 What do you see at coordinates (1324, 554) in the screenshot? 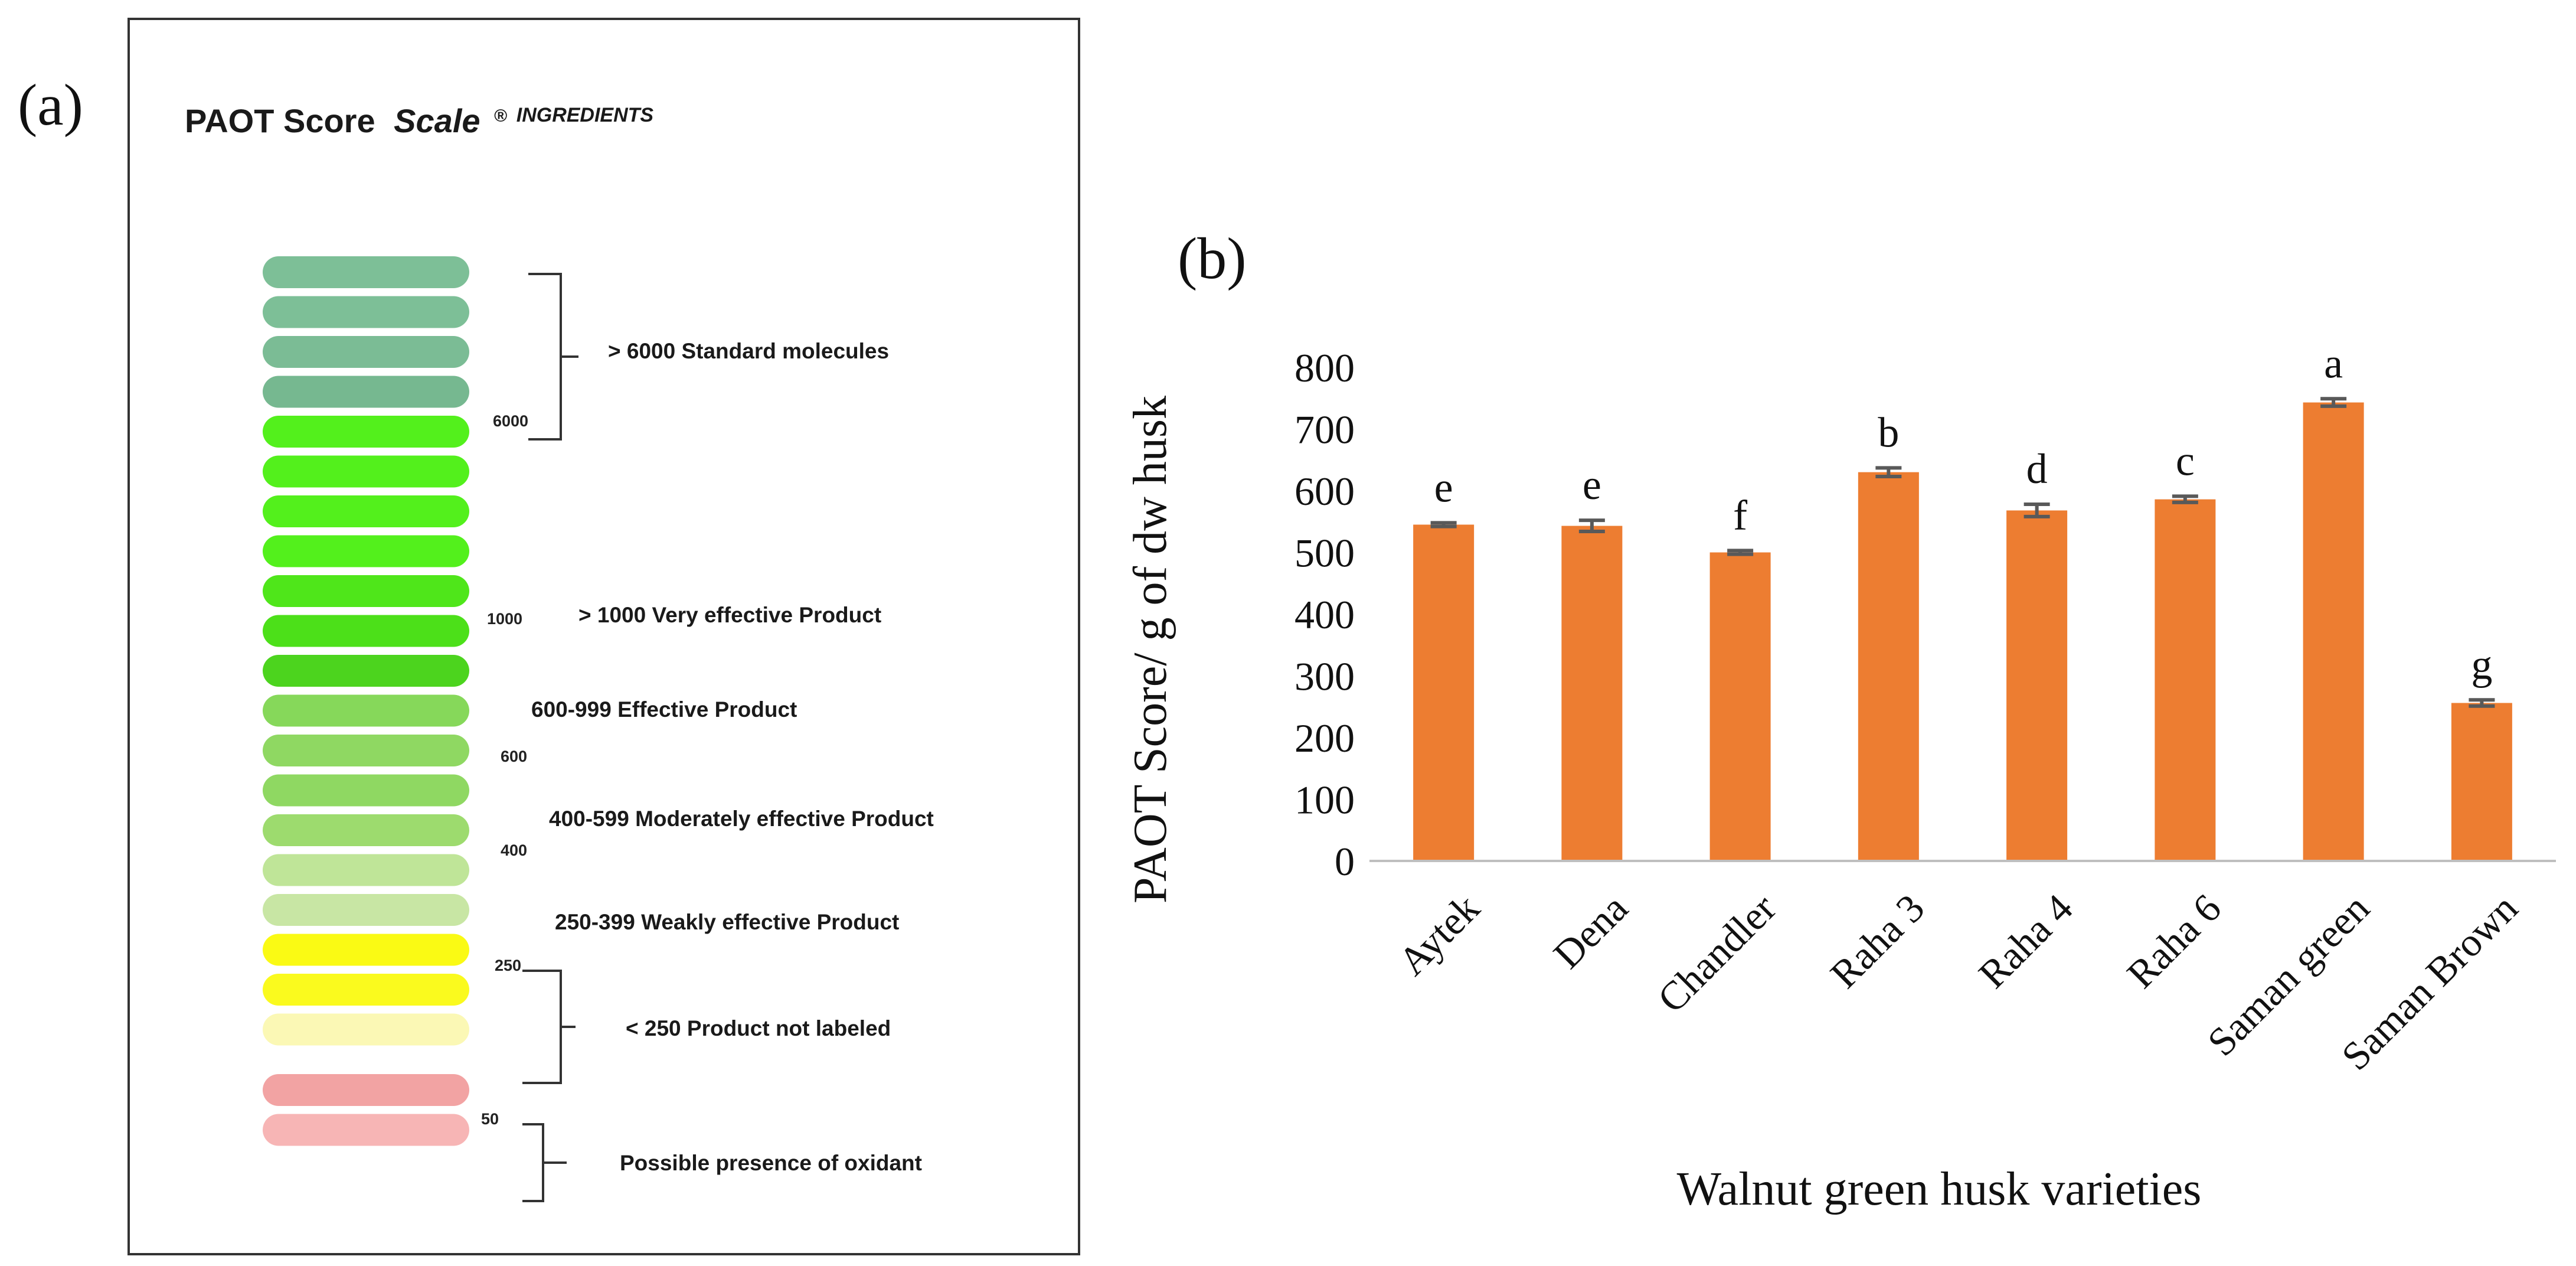
I see `y-tick-label: 500` at bounding box center [1324, 554].